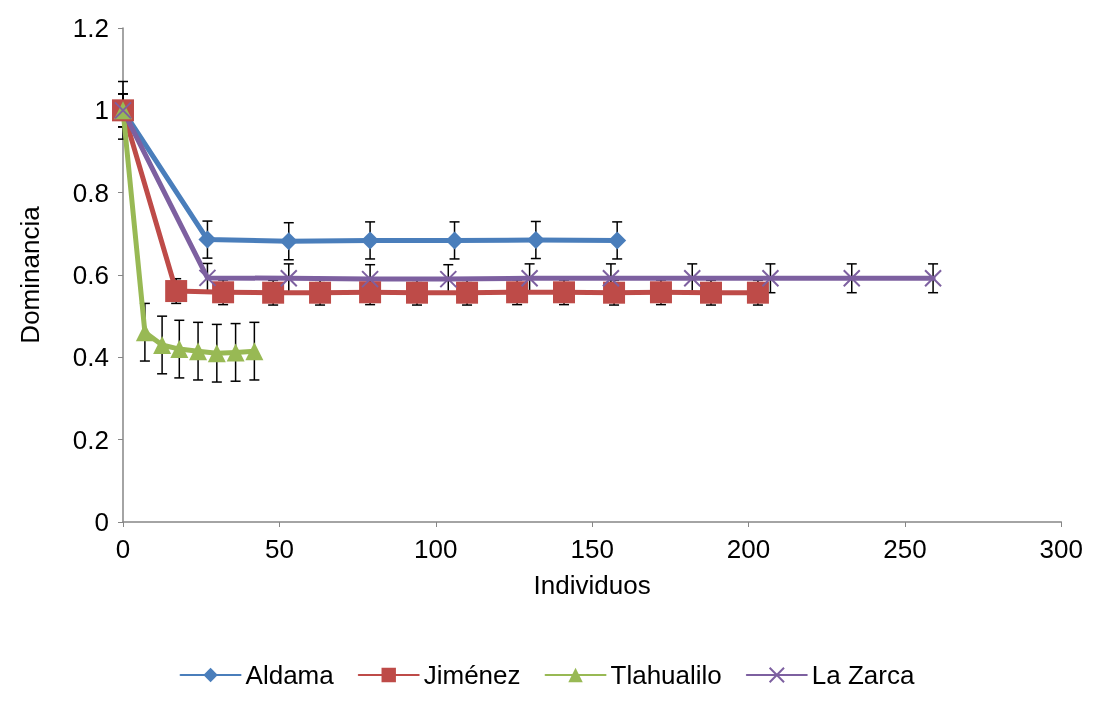  What do you see at coordinates (863, 675) in the screenshot?
I see `legend-label: La Zarca` at bounding box center [863, 675].